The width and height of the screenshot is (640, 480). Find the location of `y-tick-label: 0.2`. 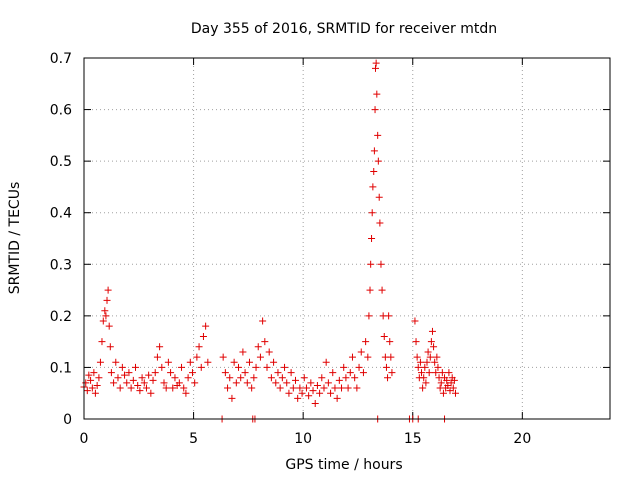

y-tick-label: 0.2 is located at coordinates (61, 317).